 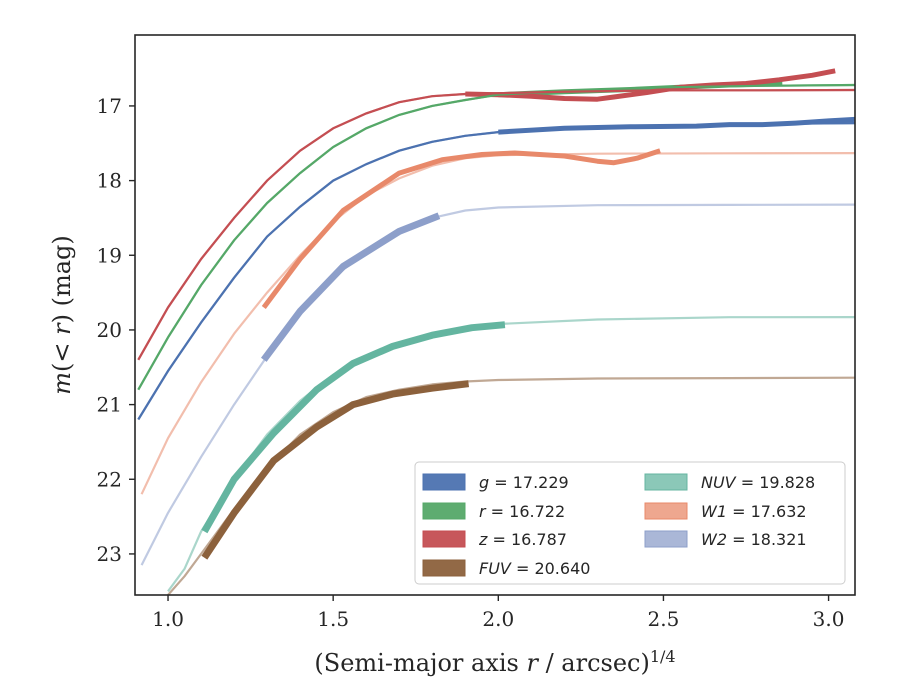 I want to click on legend-label-r: r = 16.722, so click(x=522, y=511).